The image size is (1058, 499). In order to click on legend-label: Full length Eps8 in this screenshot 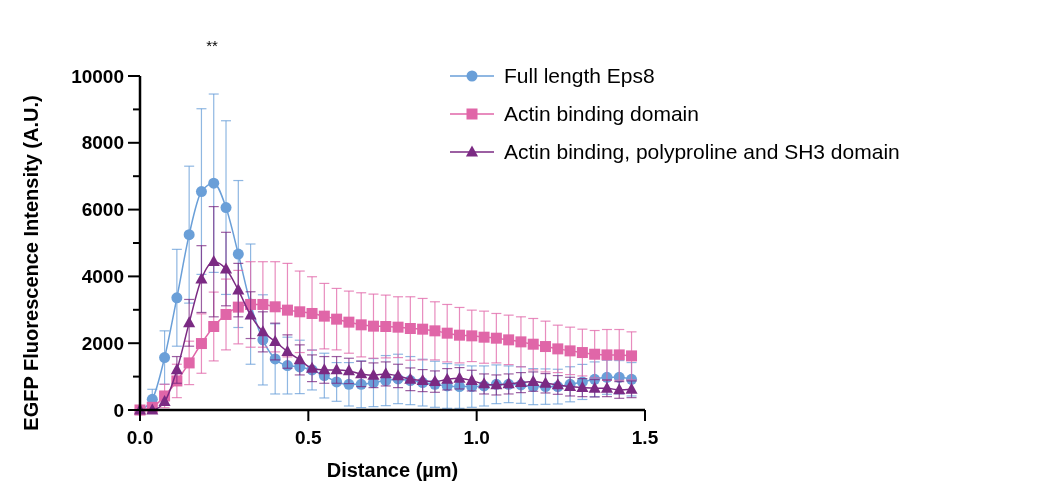, I will do `click(579, 76)`.